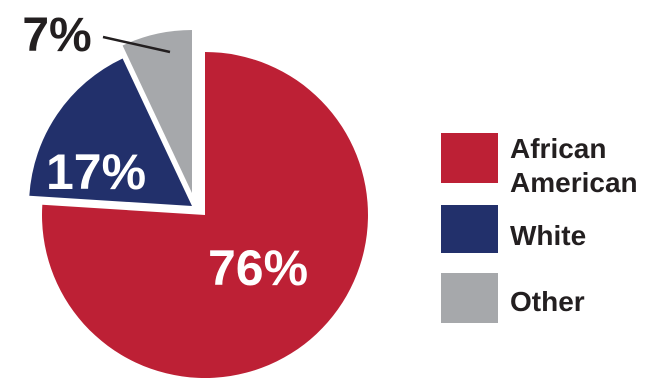 Image resolution: width=670 pixels, height=379 pixels. What do you see at coordinates (469, 158) in the screenshot?
I see `legend-swatch-african-american` at bounding box center [469, 158].